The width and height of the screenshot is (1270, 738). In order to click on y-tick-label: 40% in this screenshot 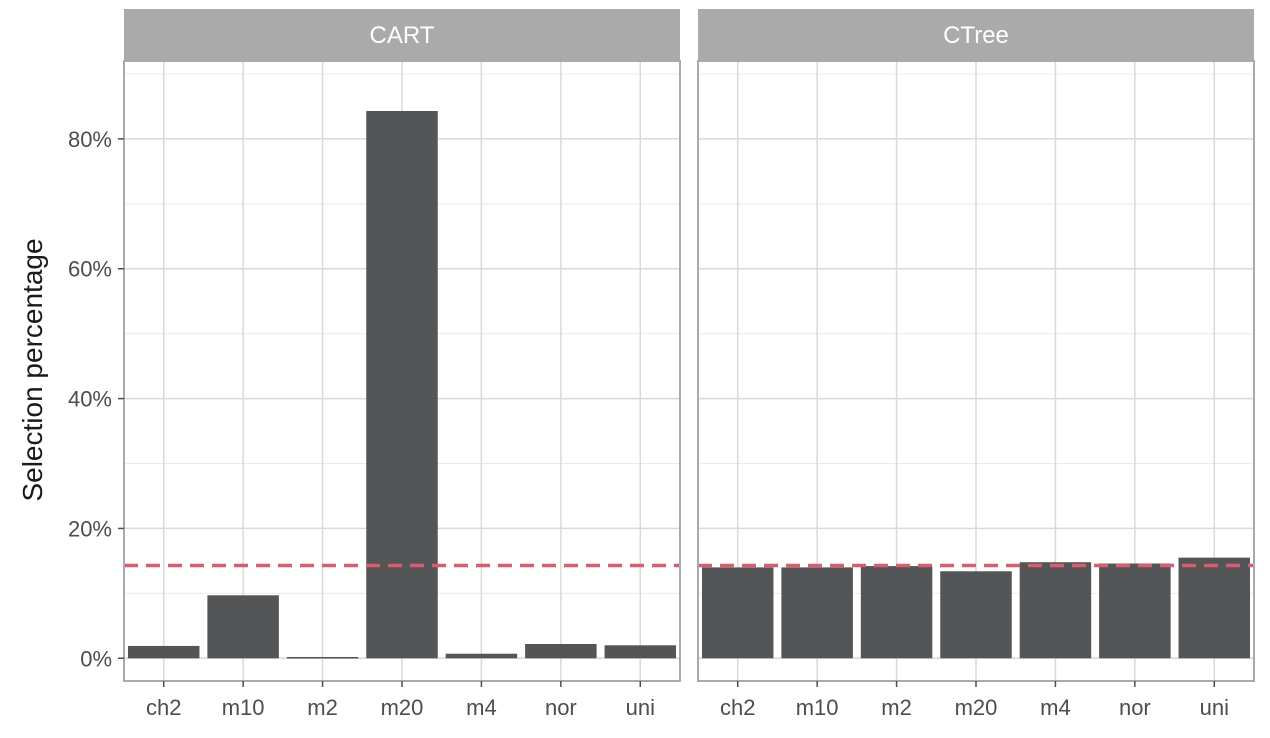, I will do `click(90, 399)`.